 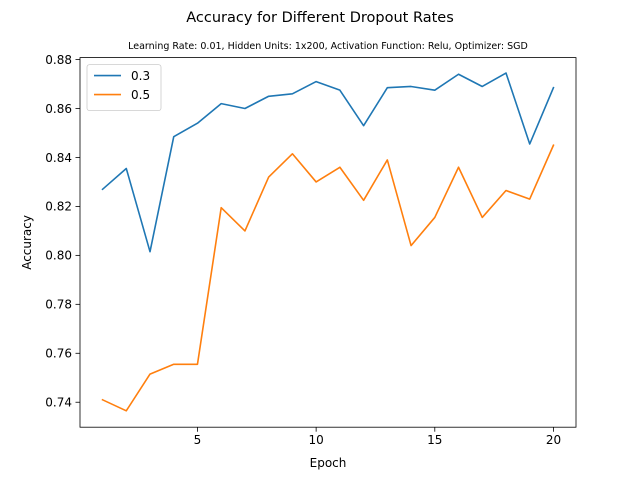 What do you see at coordinates (124, 87) in the screenshot?
I see `legend: 0.30.5` at bounding box center [124, 87].